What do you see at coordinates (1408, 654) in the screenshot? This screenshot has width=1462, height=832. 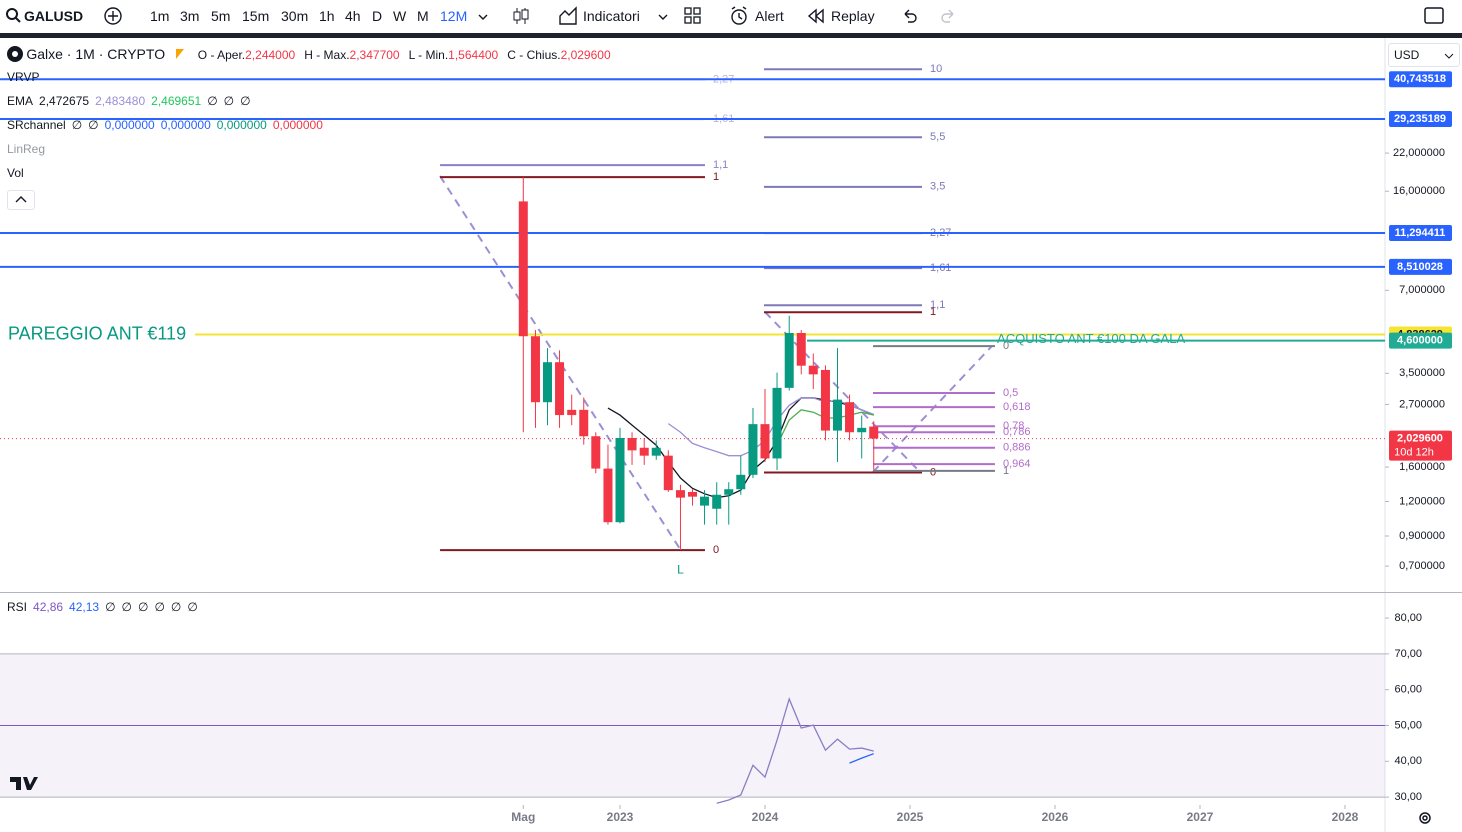 I see `y-tick-label: 70,00` at bounding box center [1408, 654].